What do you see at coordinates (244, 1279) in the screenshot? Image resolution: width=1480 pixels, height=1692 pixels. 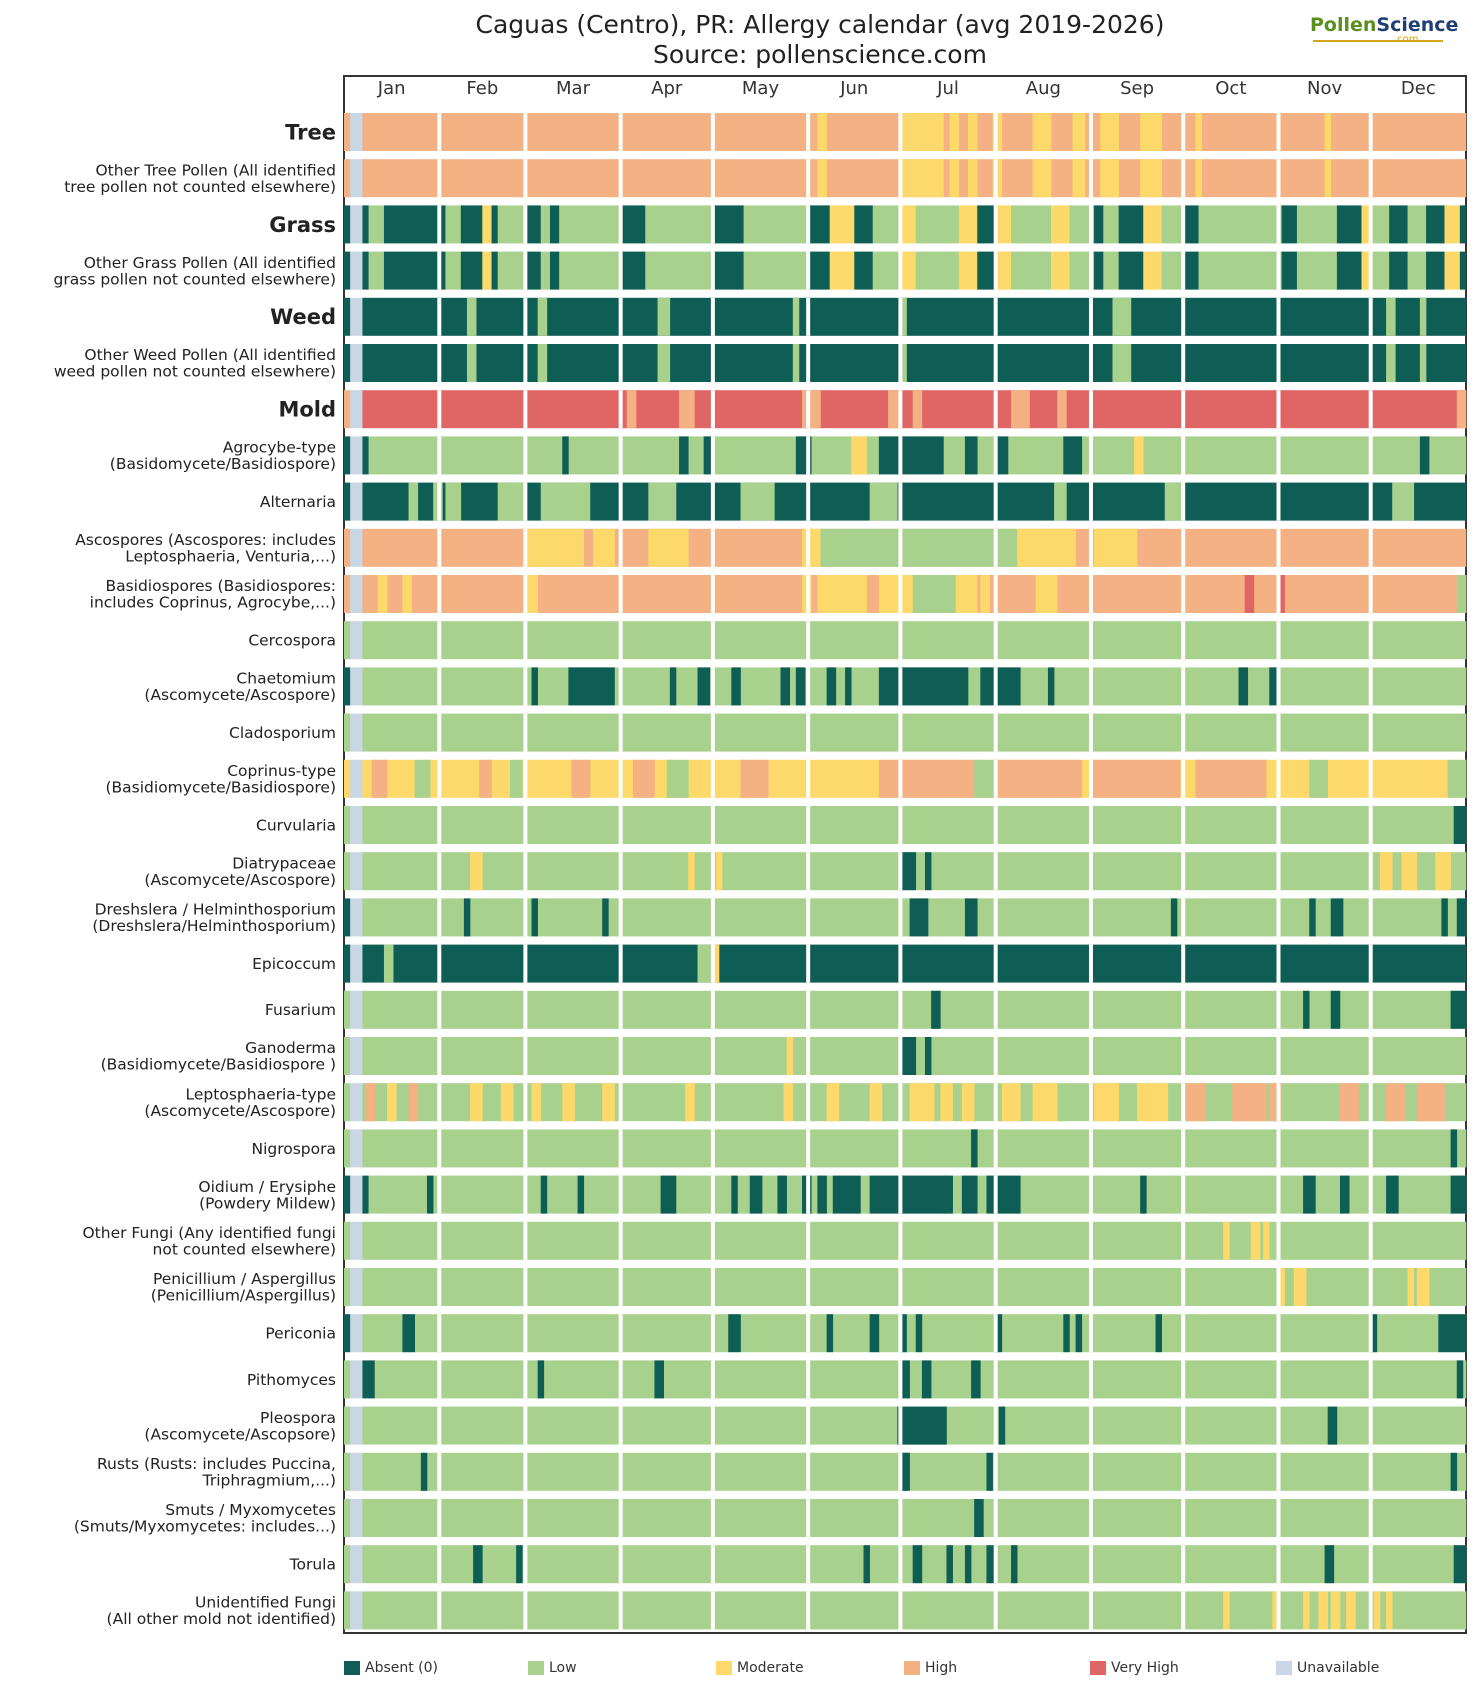 I see `row-label: Penicillium / Aspergillus` at bounding box center [244, 1279].